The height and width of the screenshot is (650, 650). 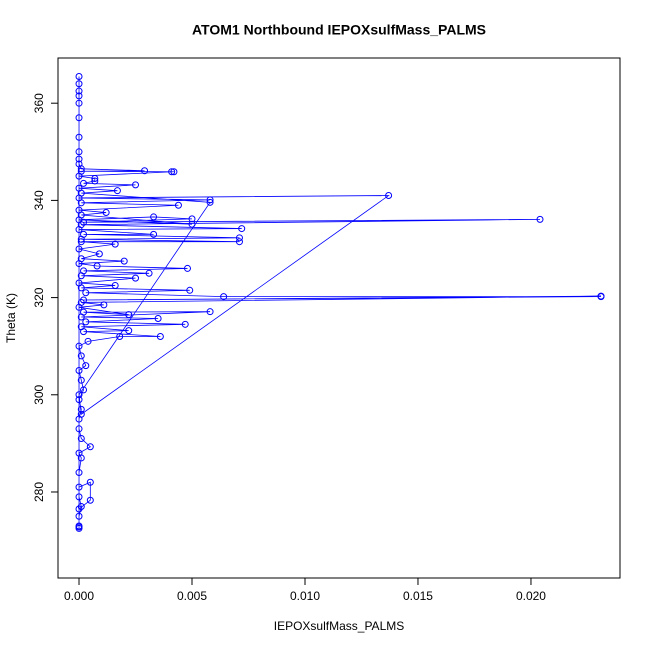 What do you see at coordinates (39, 492) in the screenshot?
I see `y-tick-label: 280` at bounding box center [39, 492].